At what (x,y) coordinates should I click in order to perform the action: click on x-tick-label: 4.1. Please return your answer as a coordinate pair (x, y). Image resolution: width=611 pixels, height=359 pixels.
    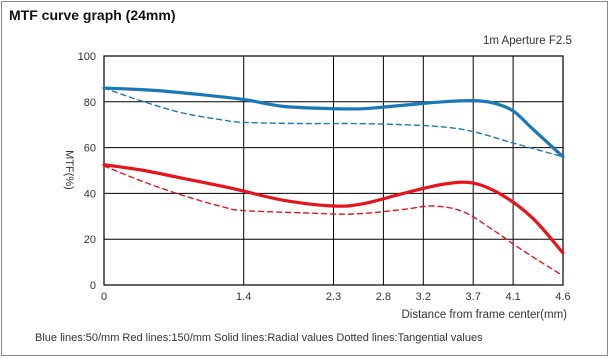
    Looking at the image, I should click on (512, 297).